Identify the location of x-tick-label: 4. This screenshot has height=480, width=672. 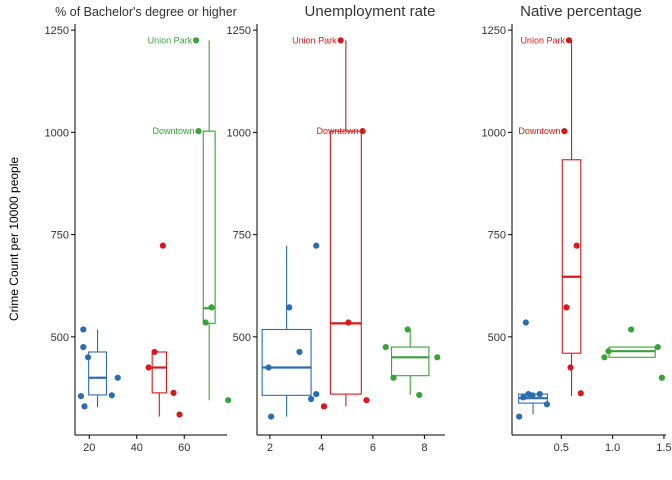
(321, 448).